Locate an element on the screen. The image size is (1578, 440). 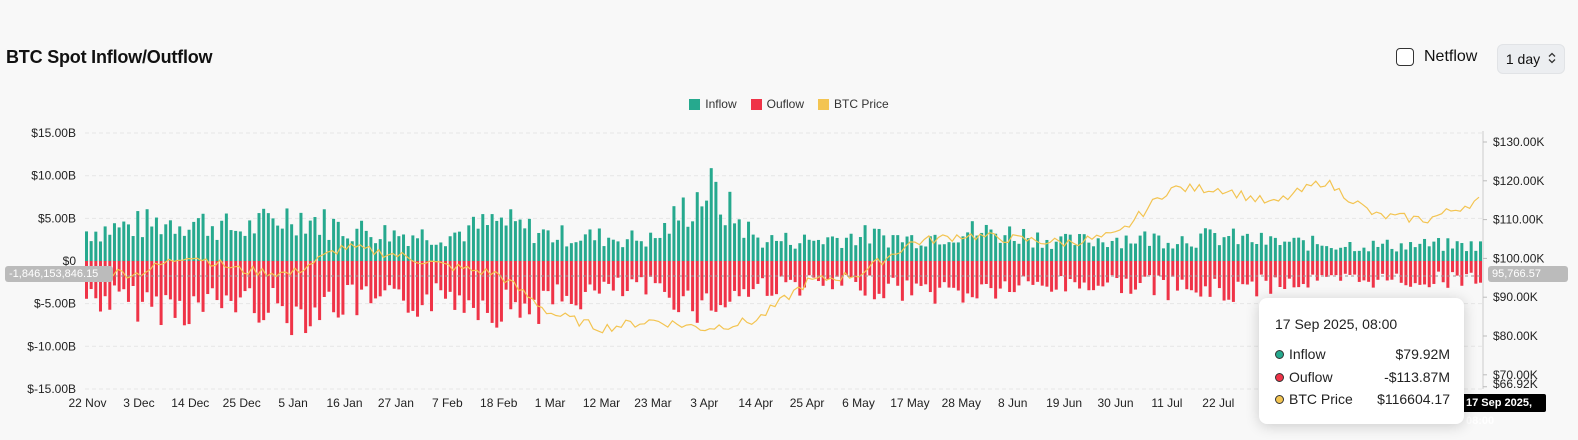
x-tick-label: 3 Apr is located at coordinates (704, 403).